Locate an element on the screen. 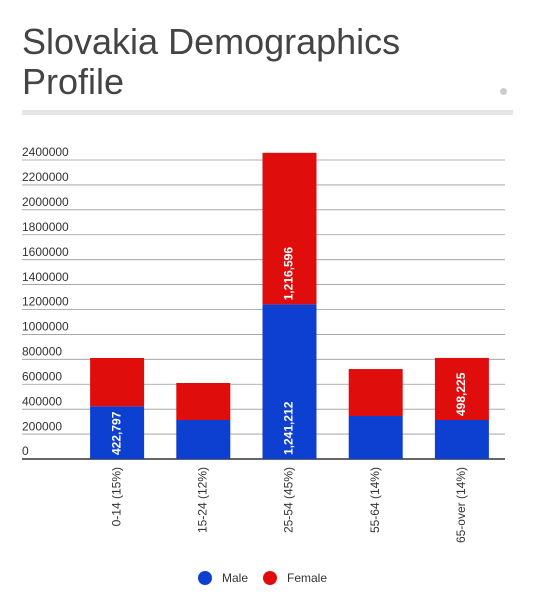 The image size is (538, 605). y-tick-label: 200000 is located at coordinates (42, 426).